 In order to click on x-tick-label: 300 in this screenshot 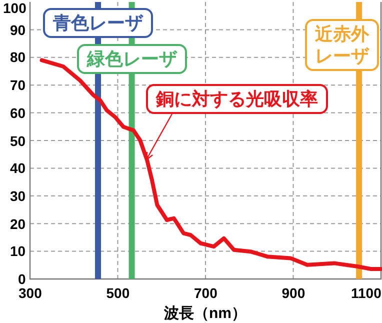, I will do `click(30, 293)`.